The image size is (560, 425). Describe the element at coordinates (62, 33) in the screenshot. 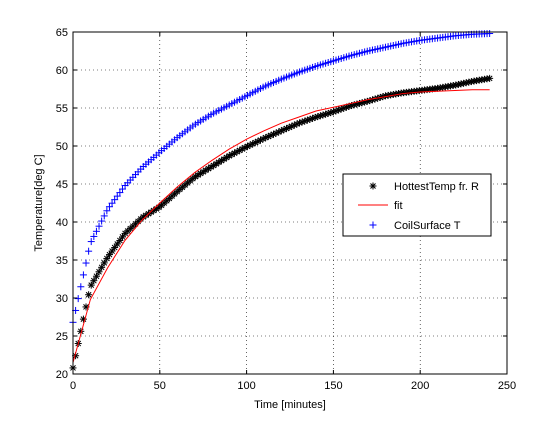

I see `y-tick-label: 65` at that location.